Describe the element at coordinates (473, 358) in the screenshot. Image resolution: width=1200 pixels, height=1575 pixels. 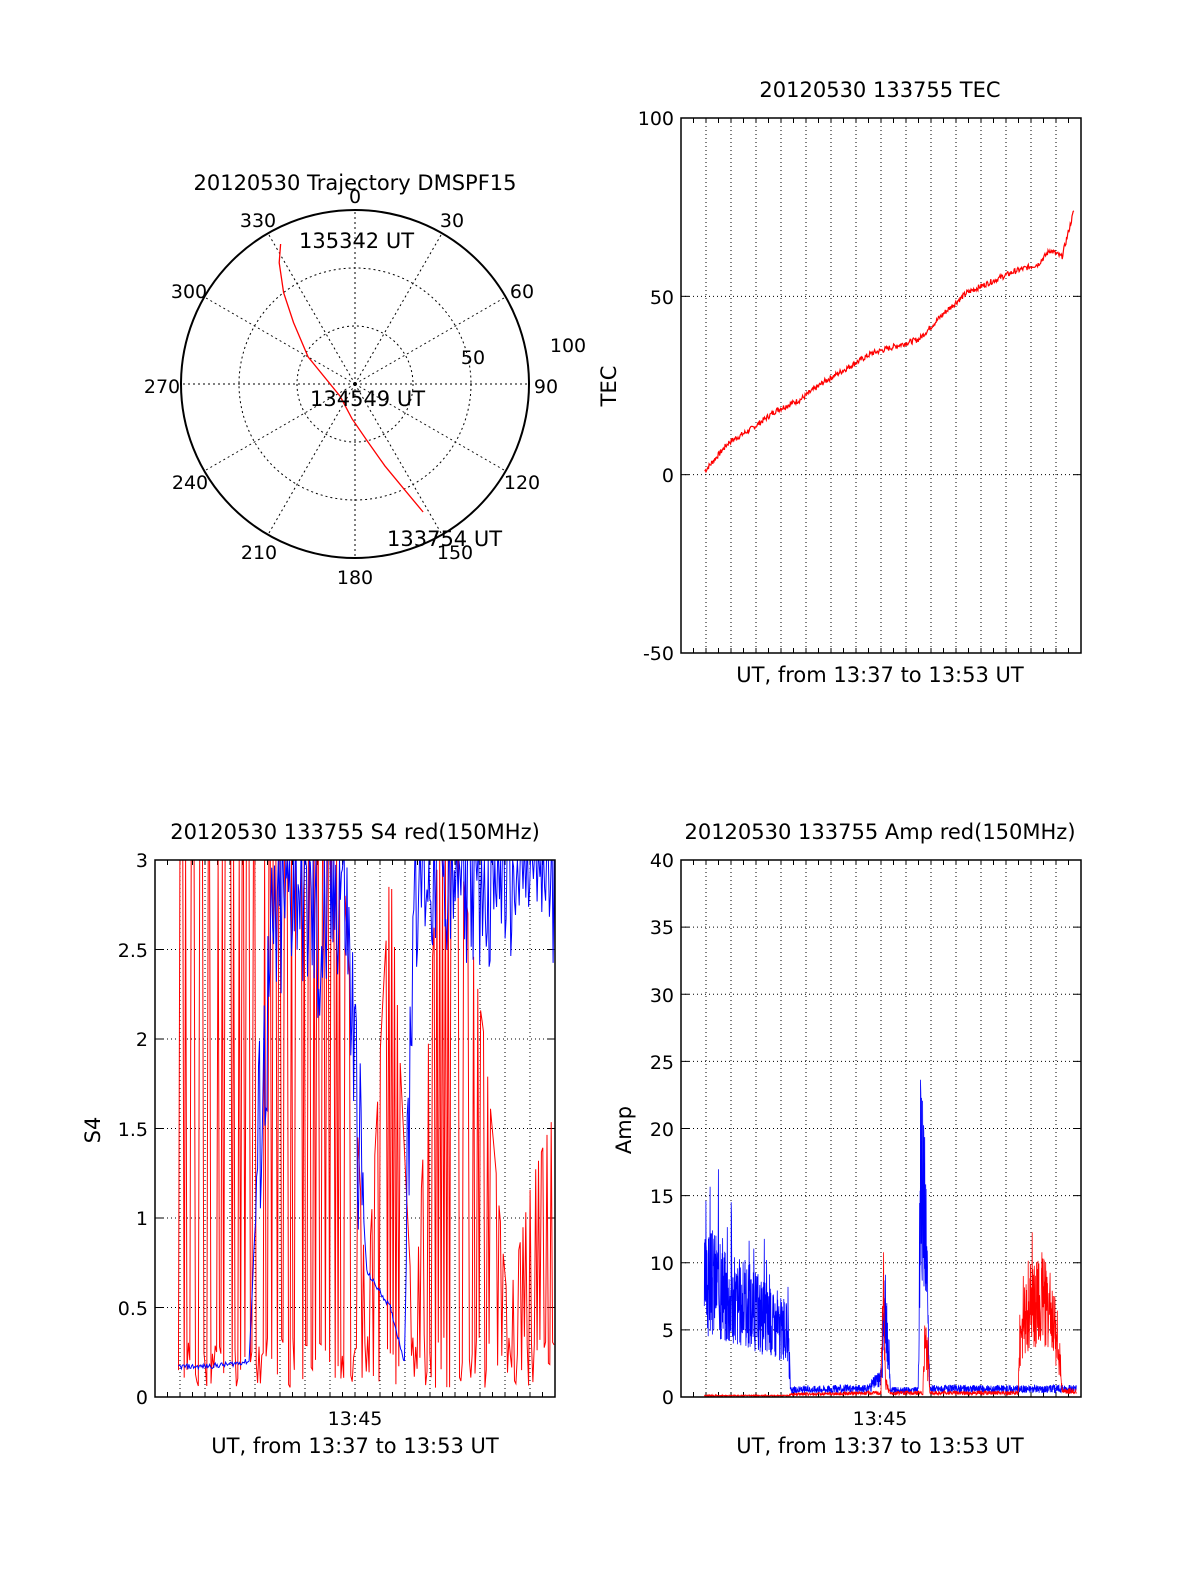
I see `polar-radial-label-50: 50` at that location.